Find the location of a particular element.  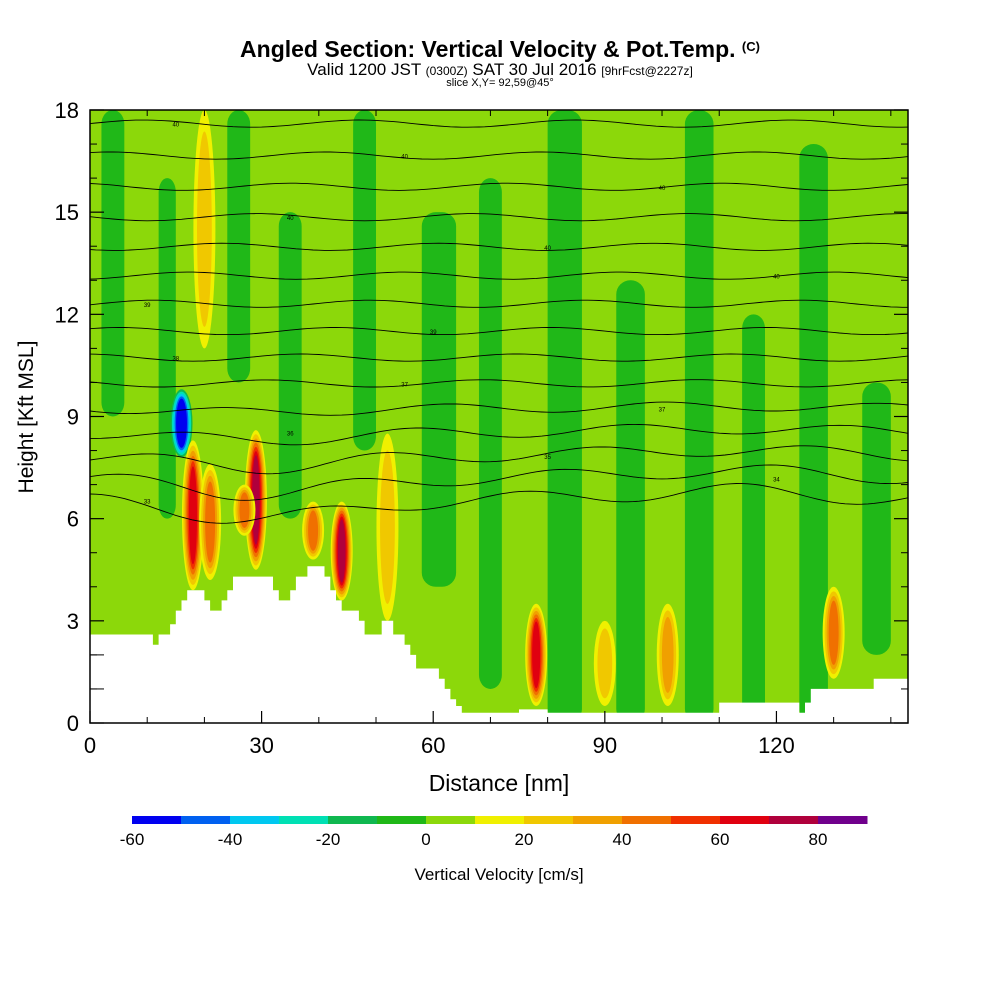

valid-time-utc: (0300Z) is located at coordinates (446, 71).